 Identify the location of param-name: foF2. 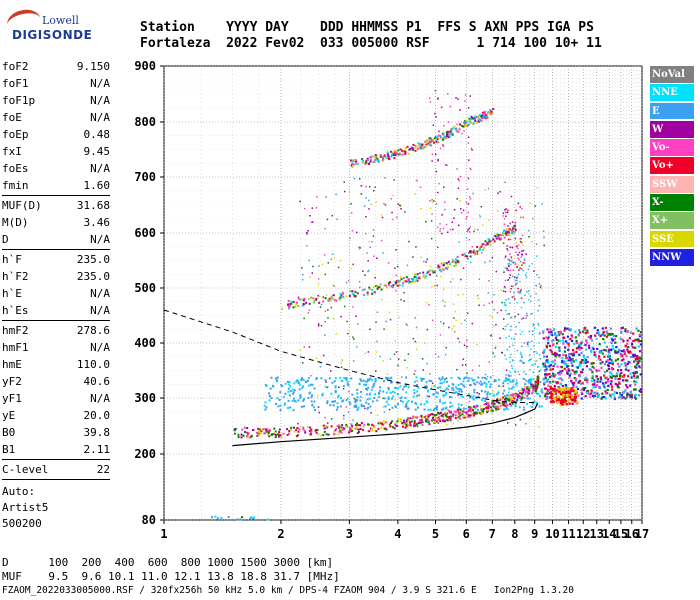
(15, 66).